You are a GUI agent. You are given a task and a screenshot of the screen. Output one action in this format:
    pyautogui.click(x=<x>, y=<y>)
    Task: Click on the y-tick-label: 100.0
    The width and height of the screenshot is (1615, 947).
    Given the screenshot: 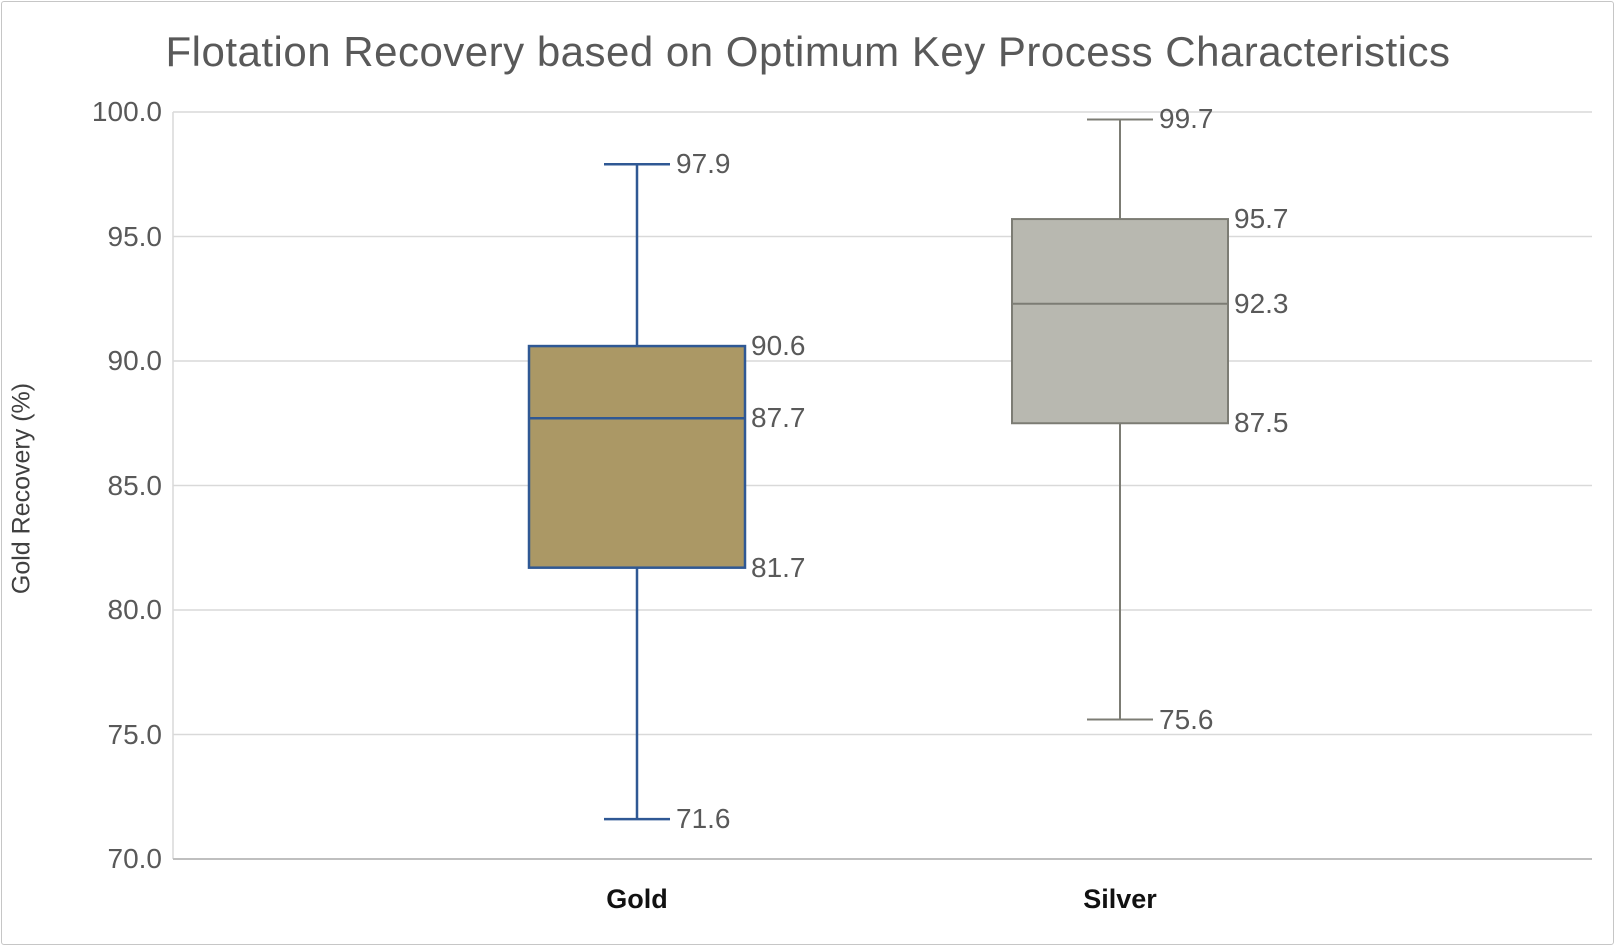 What is the action you would take?
    pyautogui.click(x=126, y=111)
    